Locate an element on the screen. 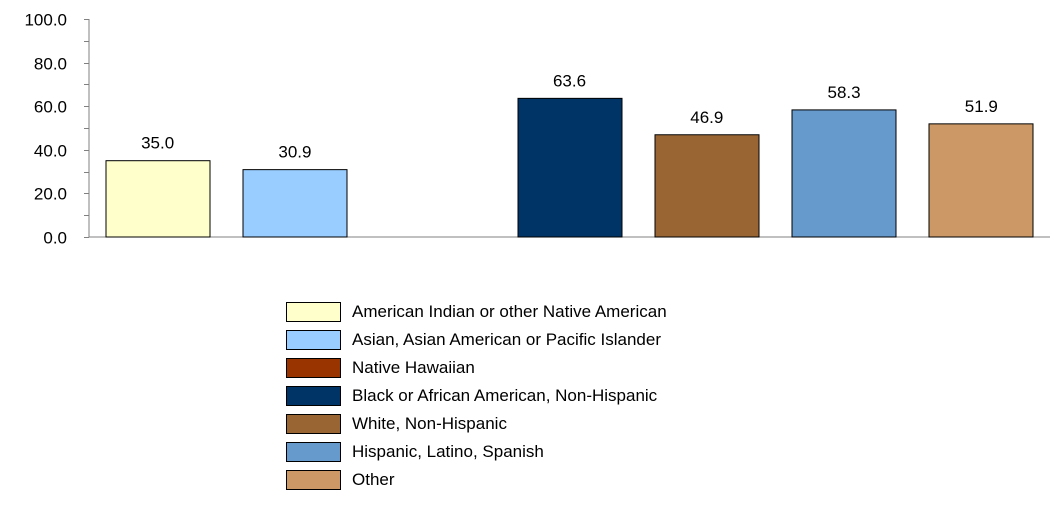 This screenshot has height=516, width=1056. legend-label: Native Hawaiian is located at coordinates (413, 367).